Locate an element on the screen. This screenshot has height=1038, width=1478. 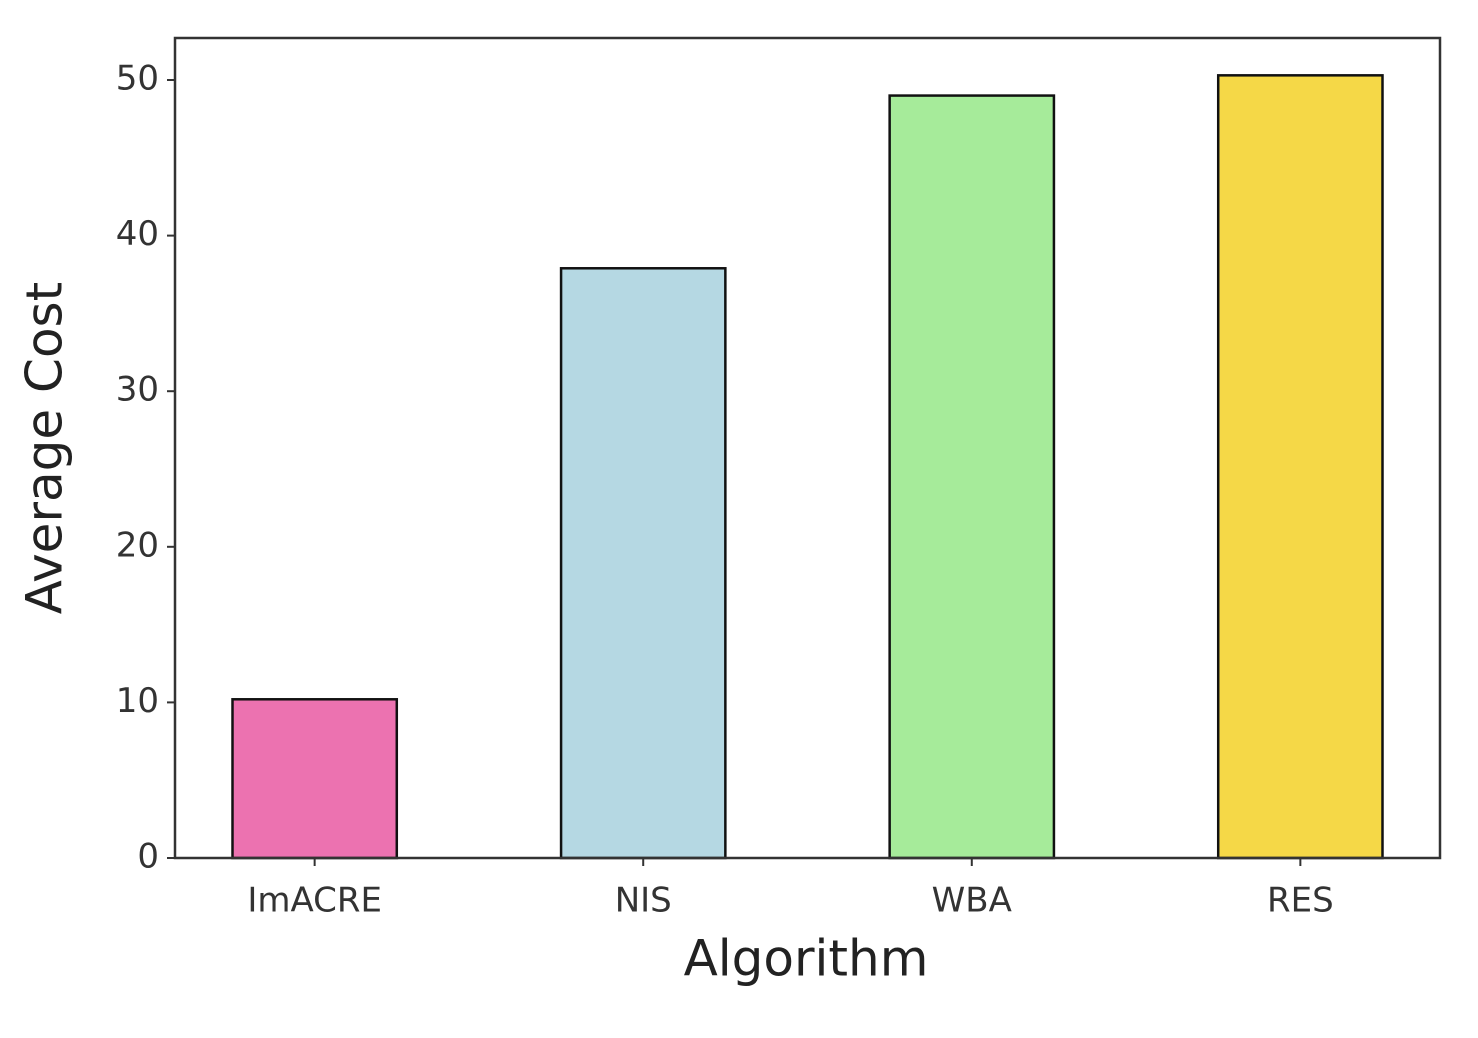
x-tick-label: WBA is located at coordinates (972, 901).